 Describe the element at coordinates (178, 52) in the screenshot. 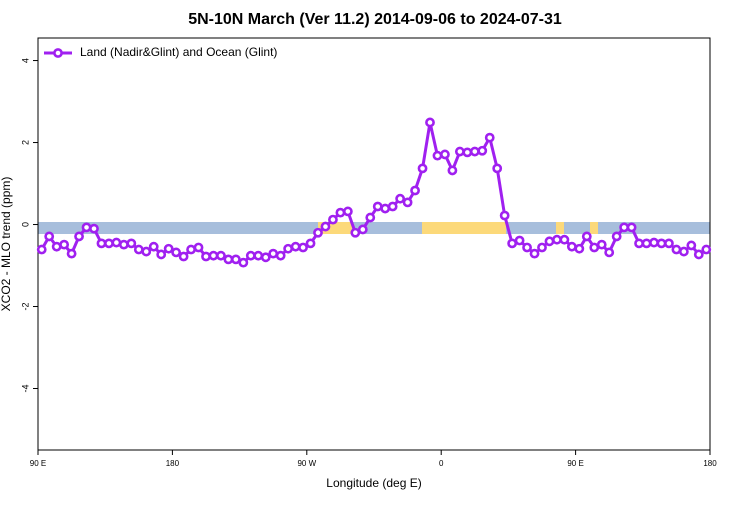

I see `legend-label: Land (Nadir&Glint) and Ocean (Glint)` at that location.